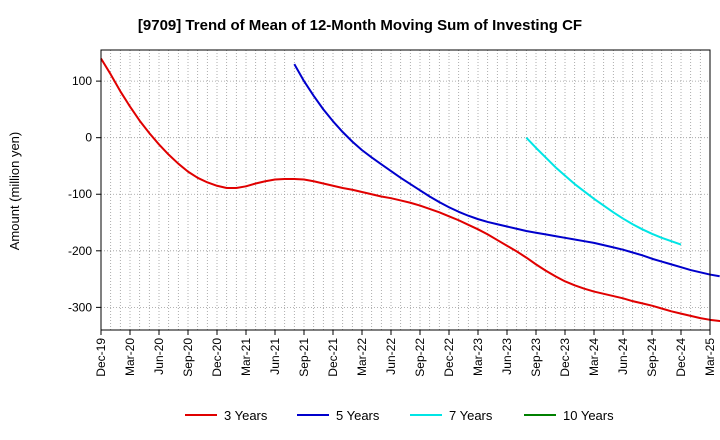  Describe the element at coordinates (652, 357) in the screenshot. I see `x-tick-label: Sep-24` at that location.